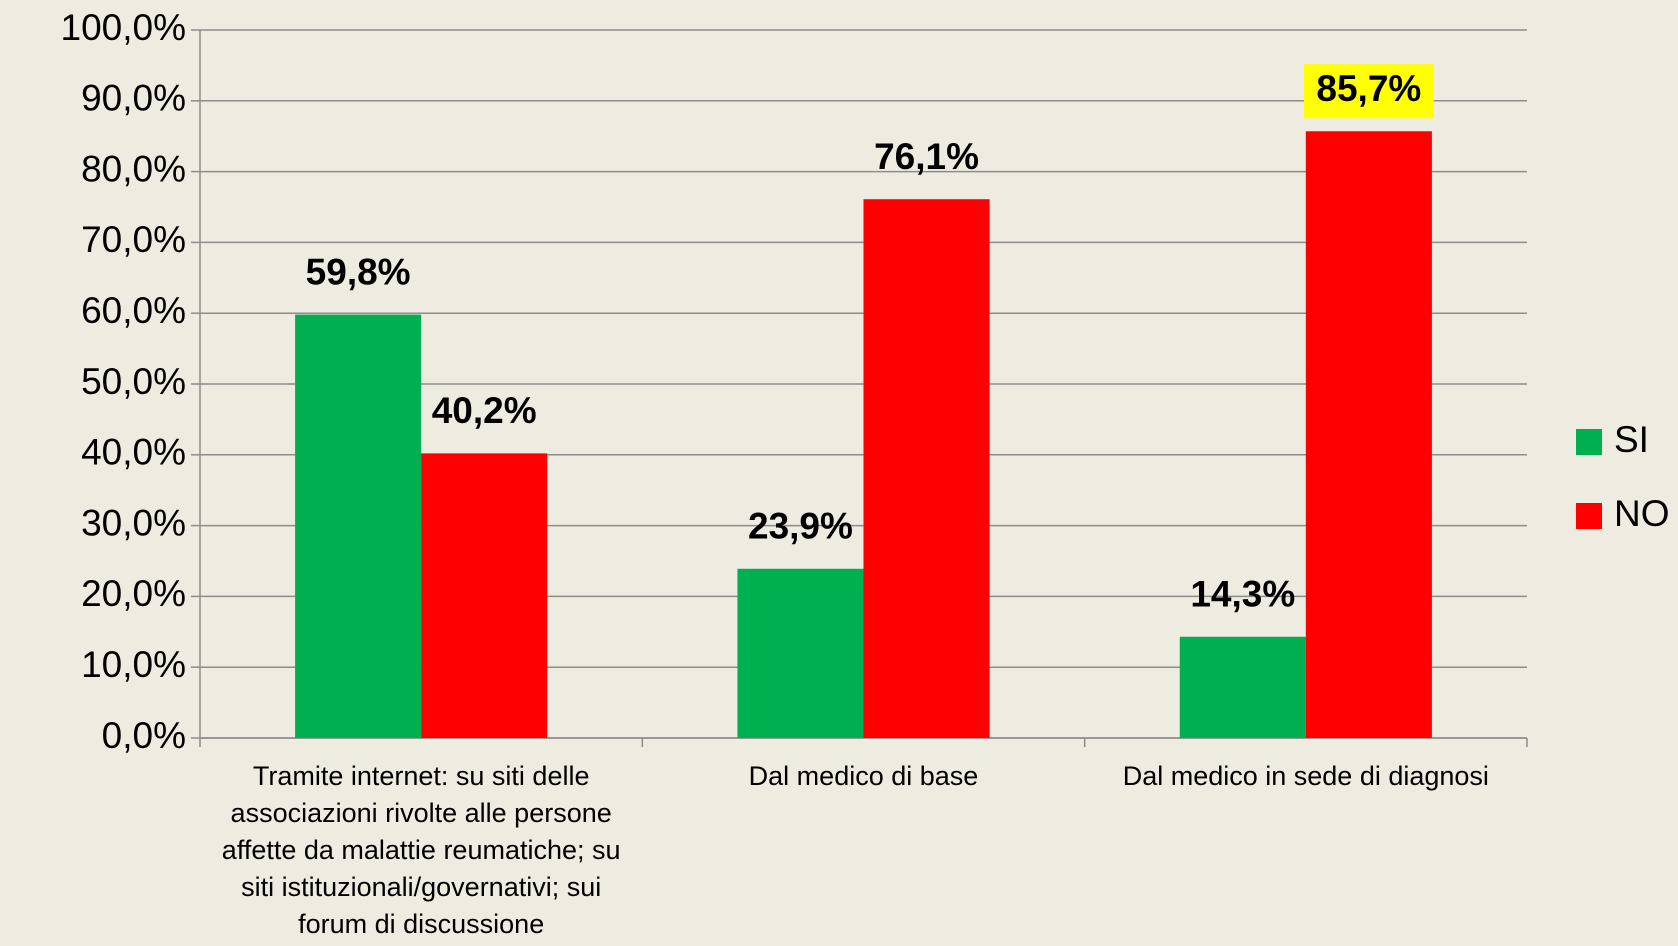 The width and height of the screenshot is (1678, 946). What do you see at coordinates (144, 735) in the screenshot?
I see `y-tick-label: 0,0%` at bounding box center [144, 735].